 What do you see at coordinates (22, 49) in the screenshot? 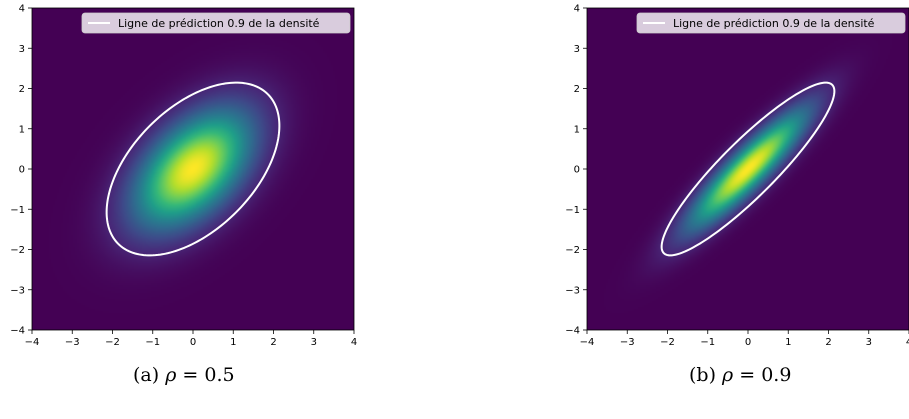
I see `y-tick-label-a: 3` at bounding box center [22, 49].